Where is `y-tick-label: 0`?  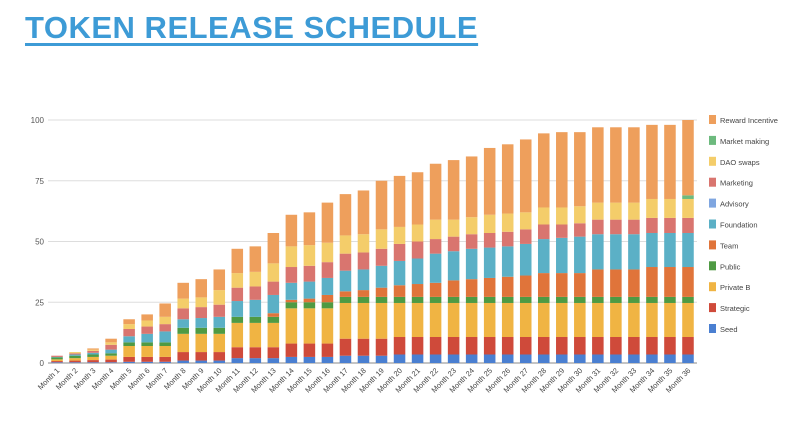 y-tick-label: 0 is located at coordinates (42, 363).